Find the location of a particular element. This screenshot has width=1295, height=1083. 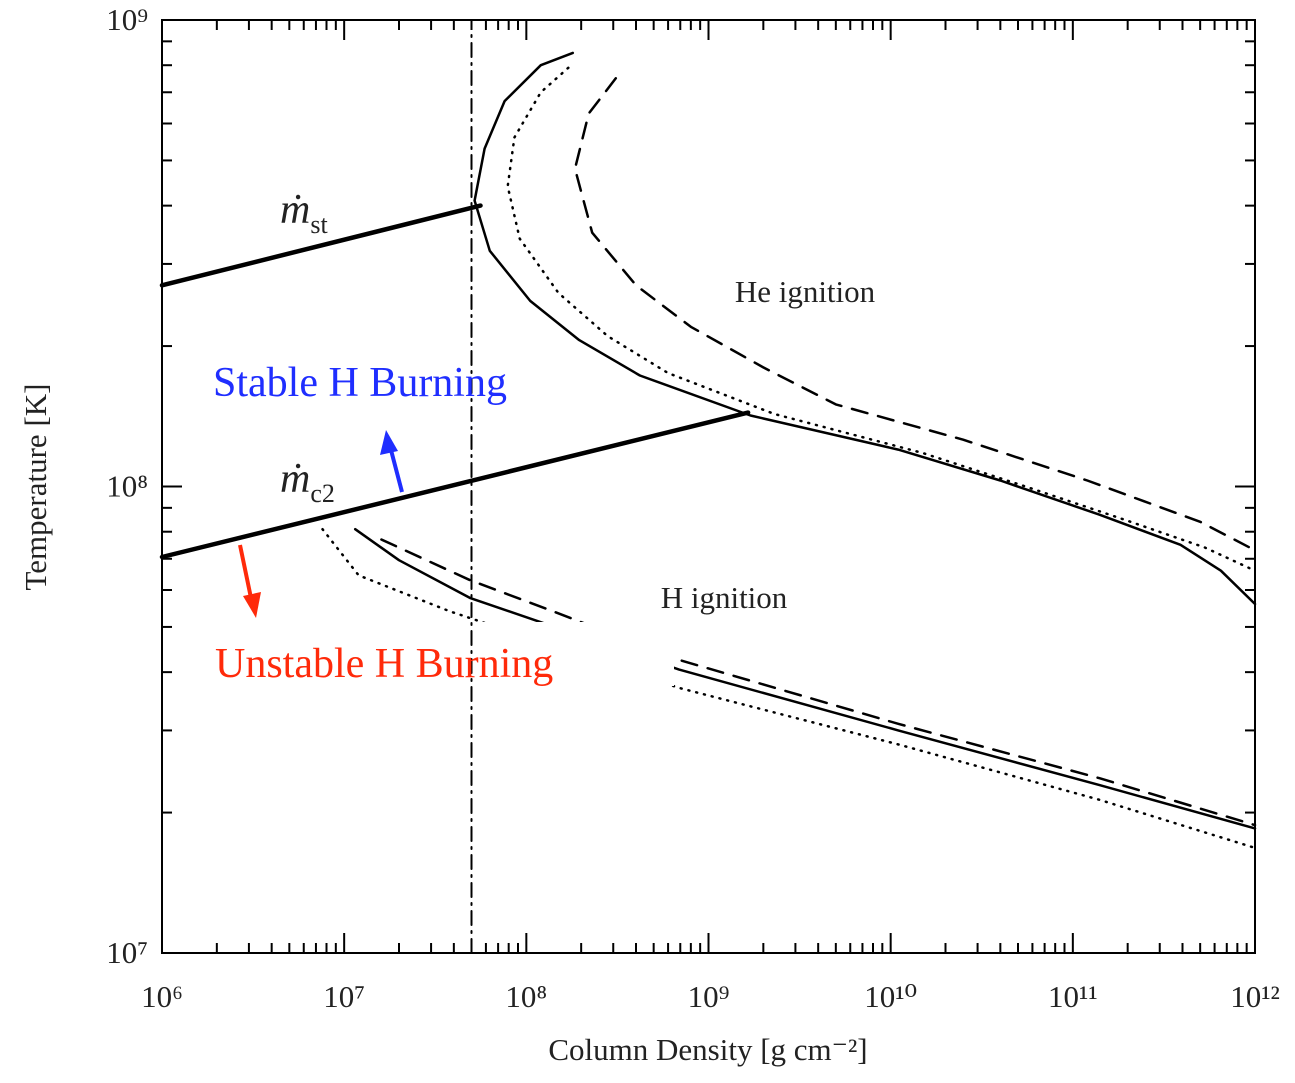

subscript: c2 is located at coordinates (322, 493).